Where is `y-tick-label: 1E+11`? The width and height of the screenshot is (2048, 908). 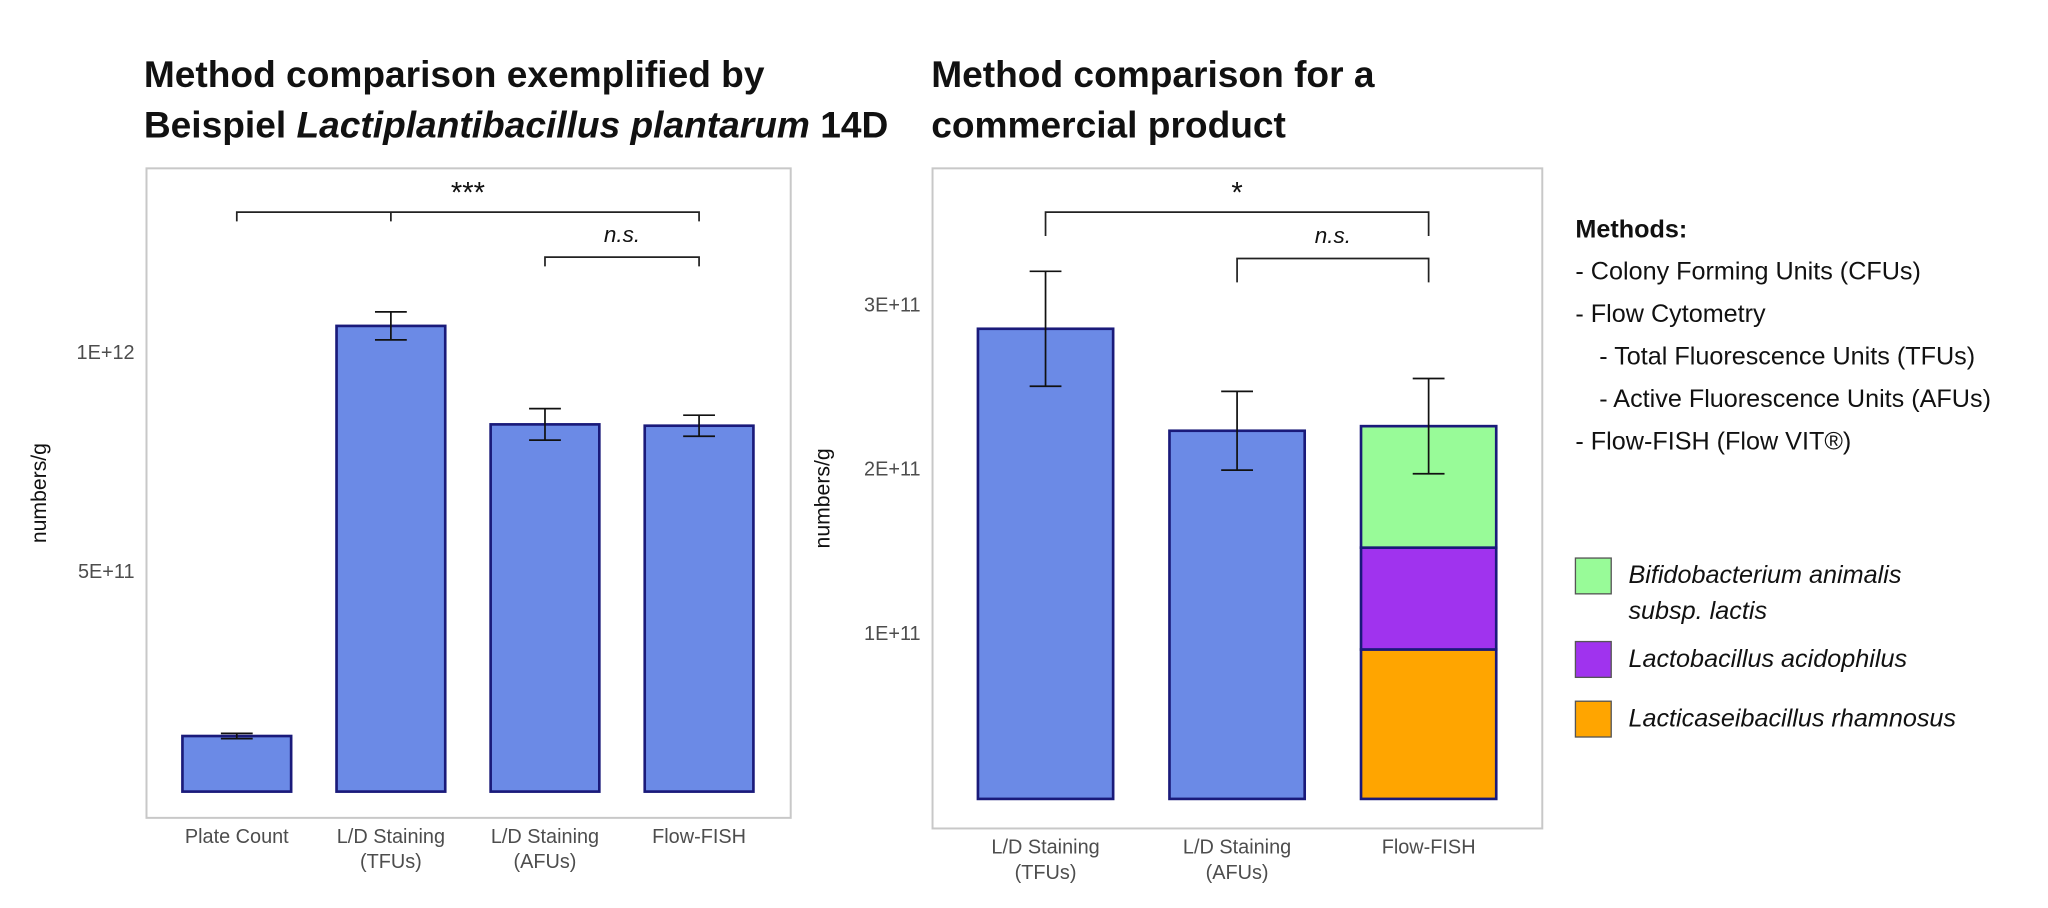 y-tick-label: 1E+11 is located at coordinates (892, 634).